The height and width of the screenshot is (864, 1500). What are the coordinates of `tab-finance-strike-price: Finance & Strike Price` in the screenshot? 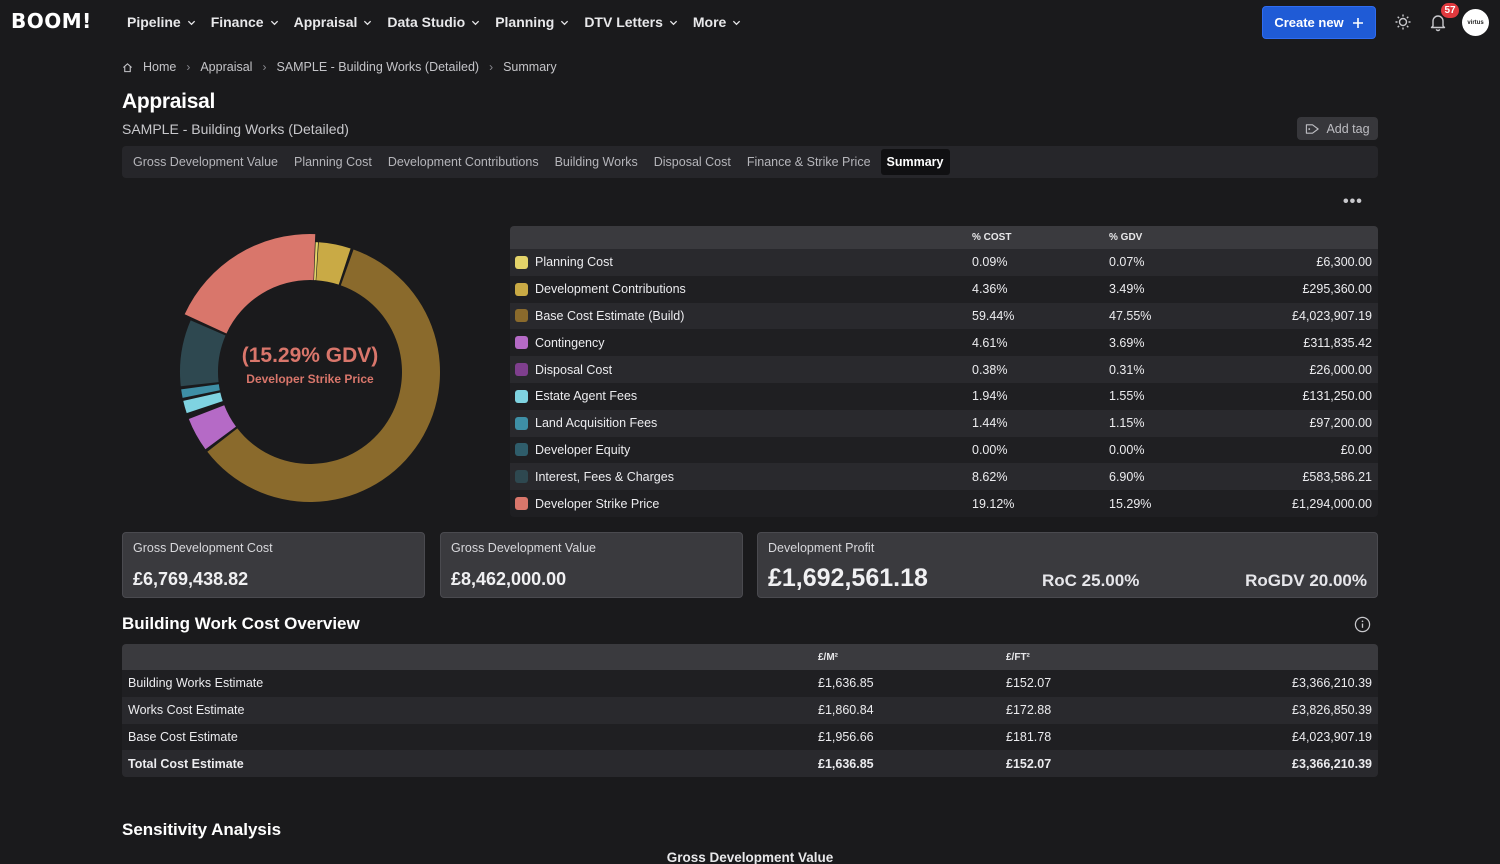 It's located at (808, 162).